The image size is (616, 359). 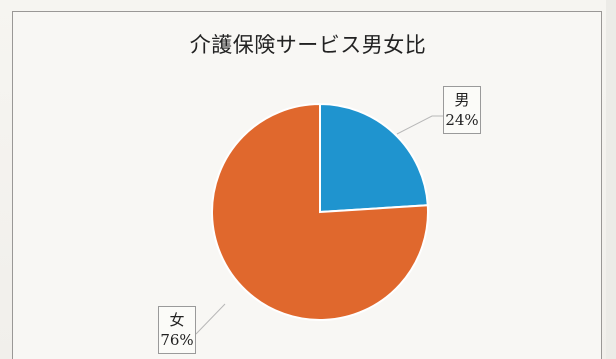 I want to click on slice-label-male: 男 24%, so click(x=462, y=110).